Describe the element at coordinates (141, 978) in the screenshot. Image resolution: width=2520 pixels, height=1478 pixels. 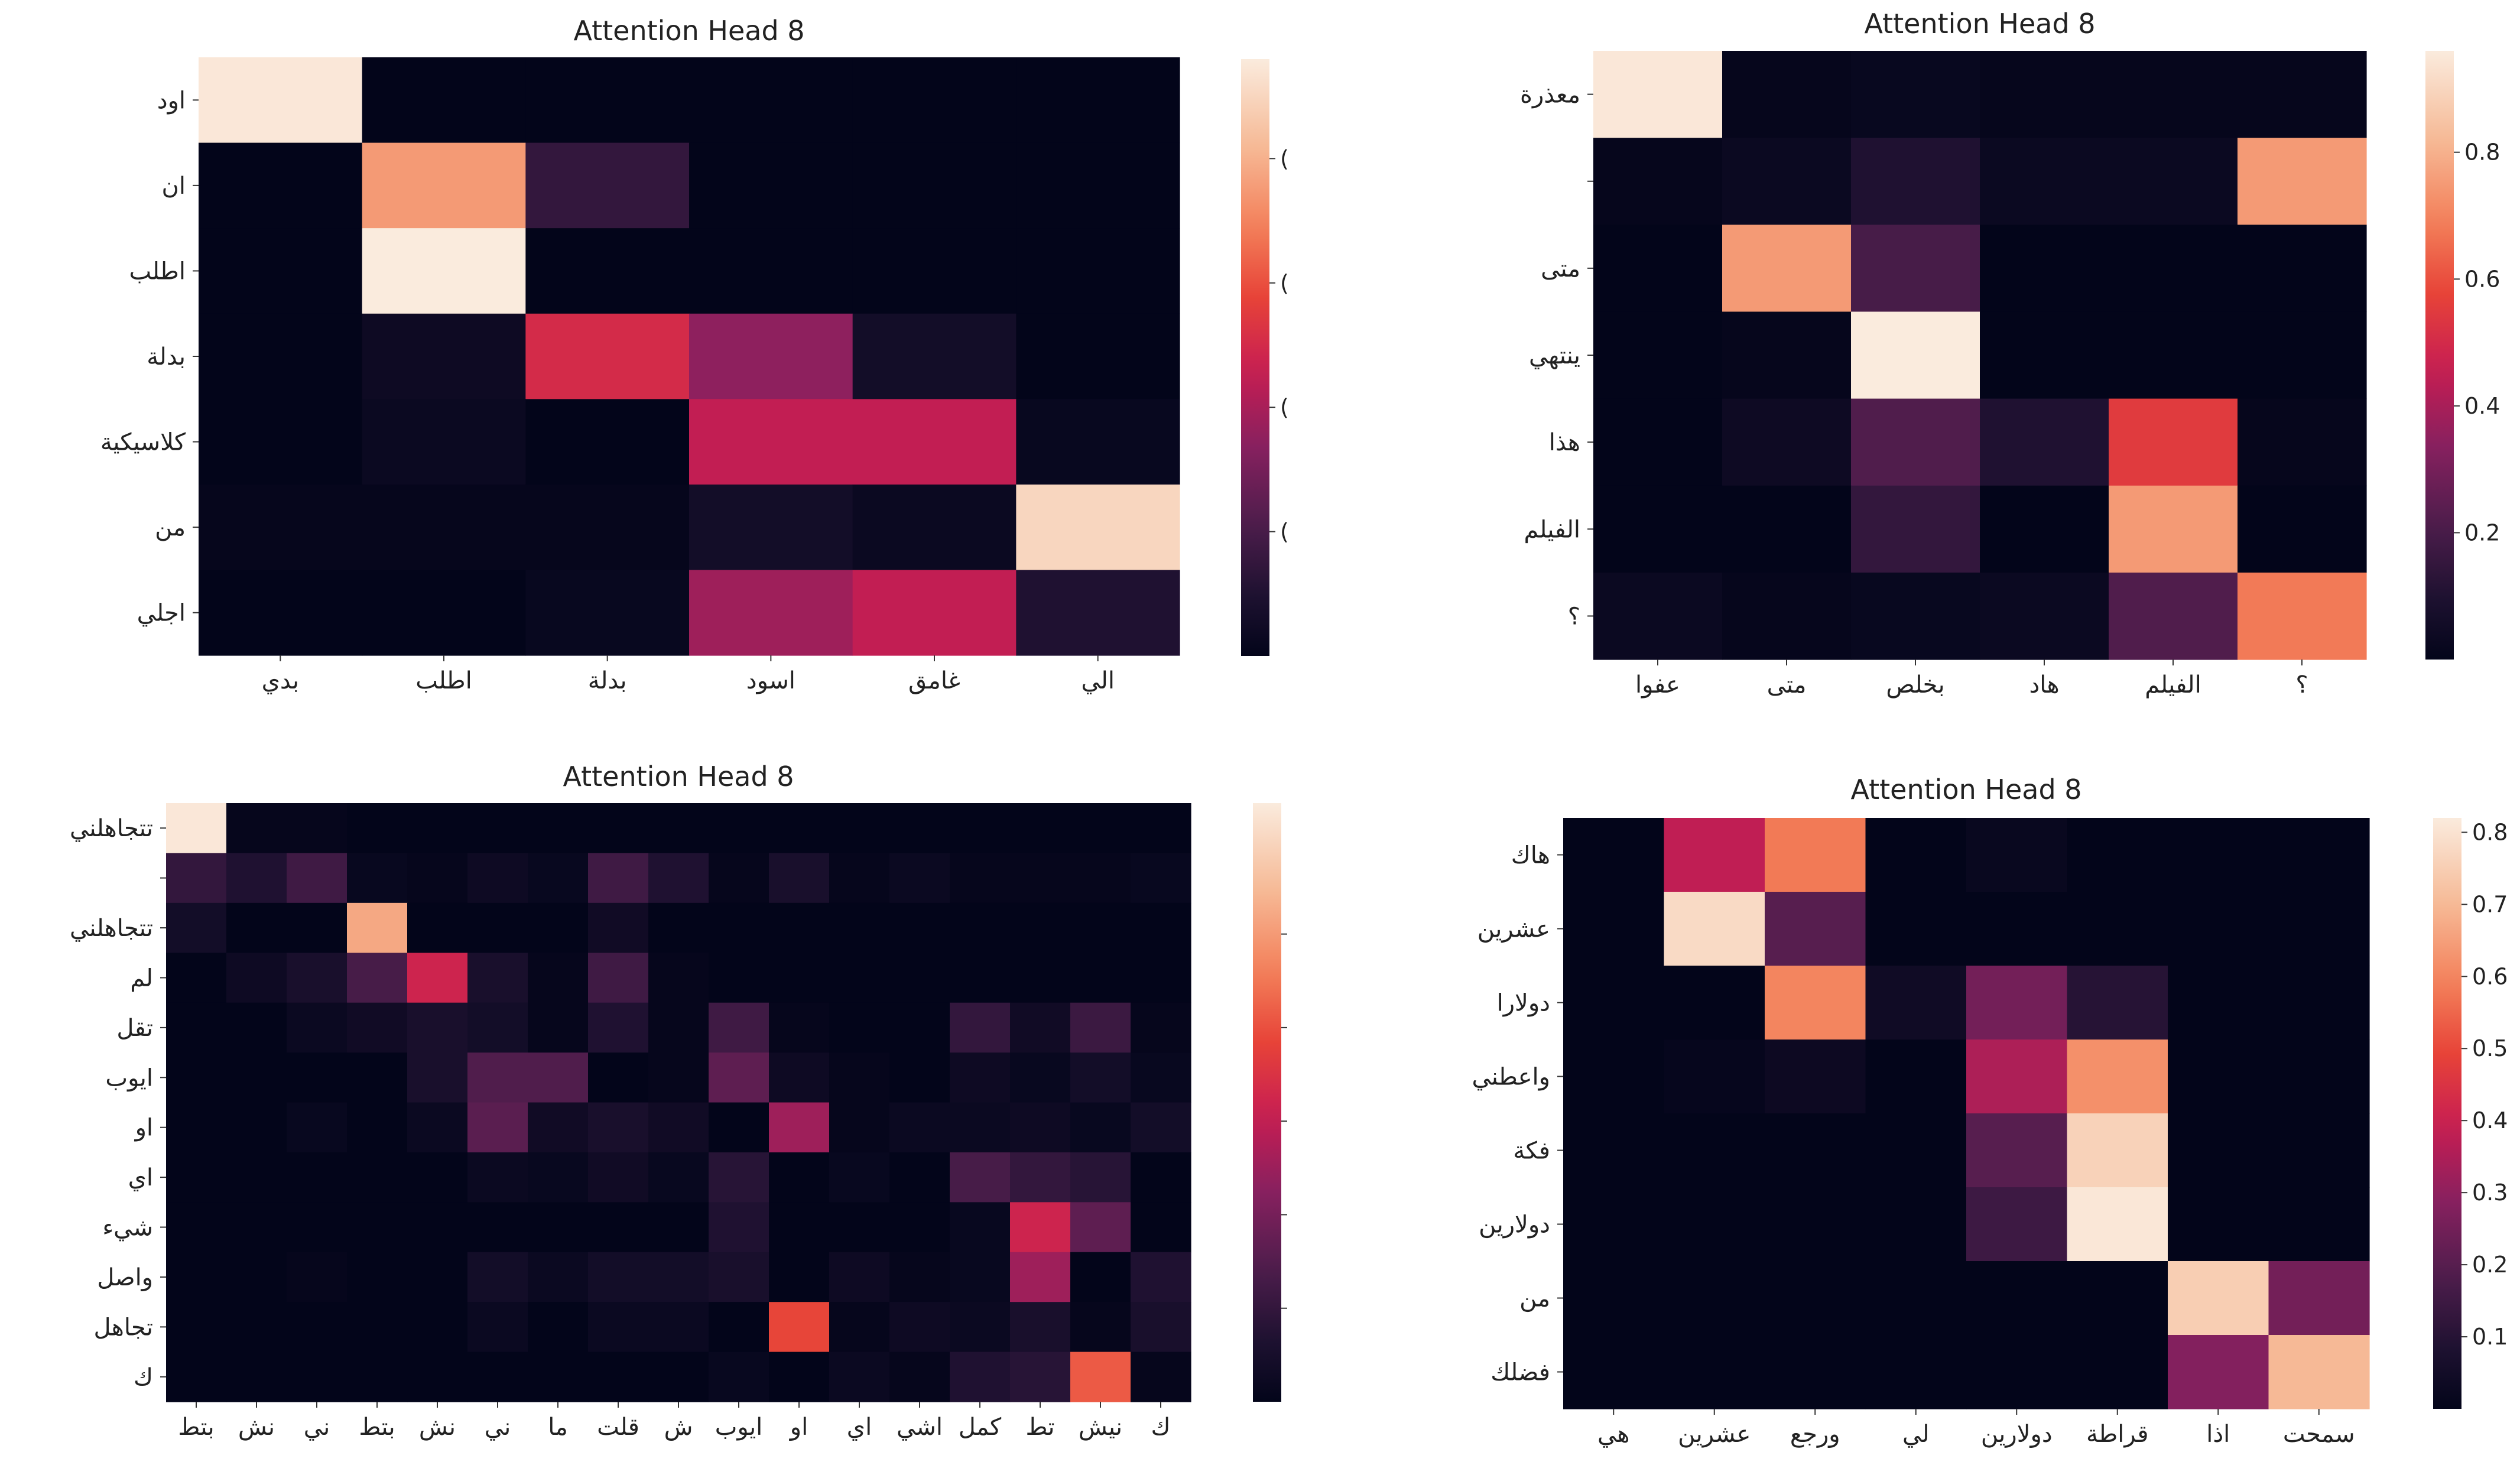
I see `y-tick-label: لم` at that location.